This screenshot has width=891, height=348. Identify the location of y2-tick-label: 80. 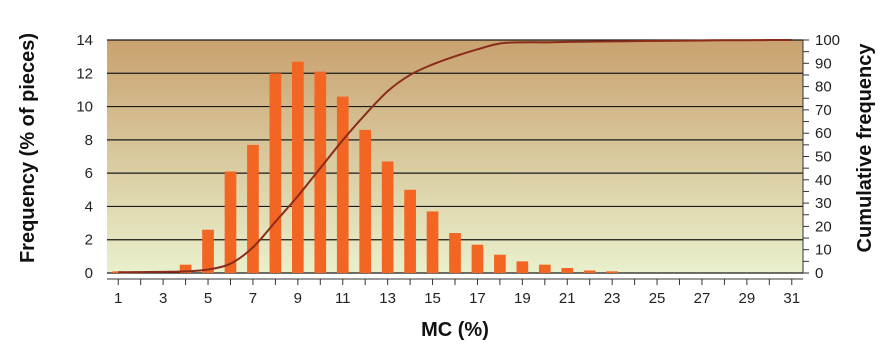
(823, 87).